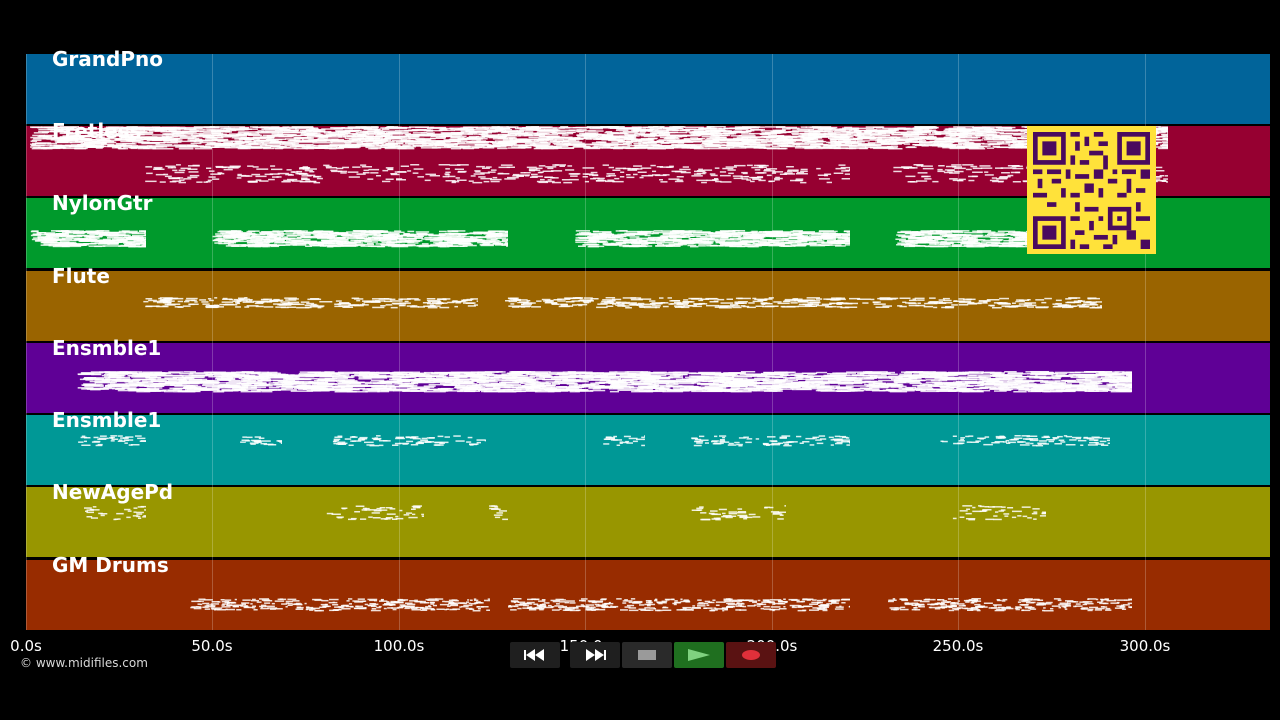 This screenshot has width=1280, height=720. I want to click on track-label: Fretless, so click(97, 131).